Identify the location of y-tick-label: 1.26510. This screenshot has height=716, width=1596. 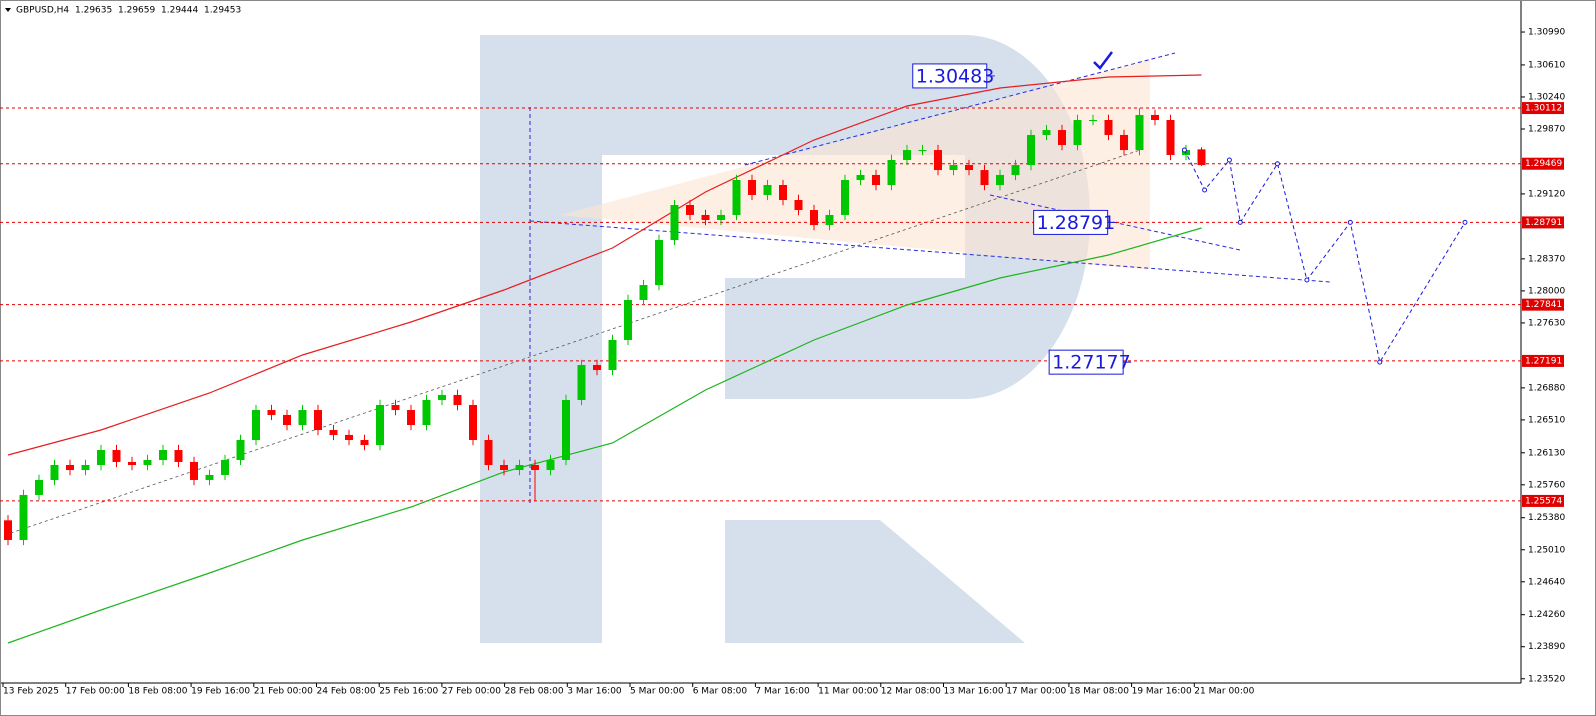
(1546, 420).